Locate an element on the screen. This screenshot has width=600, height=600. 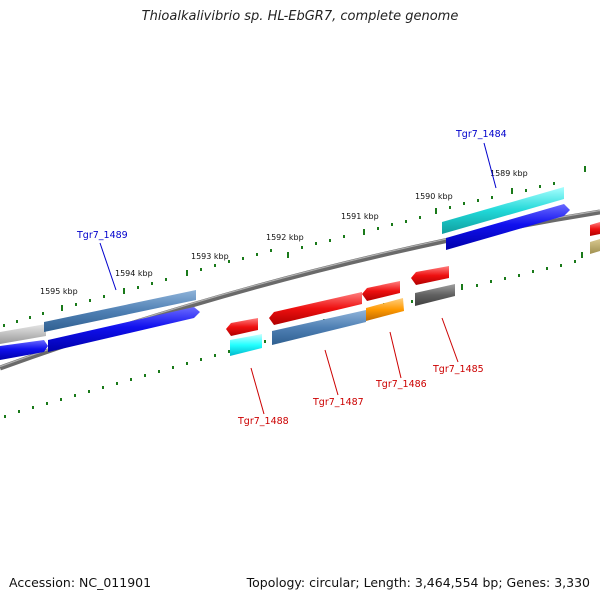
gene-label-tgr7-1484: Tgr7_1484 is located at coordinates (481, 134).